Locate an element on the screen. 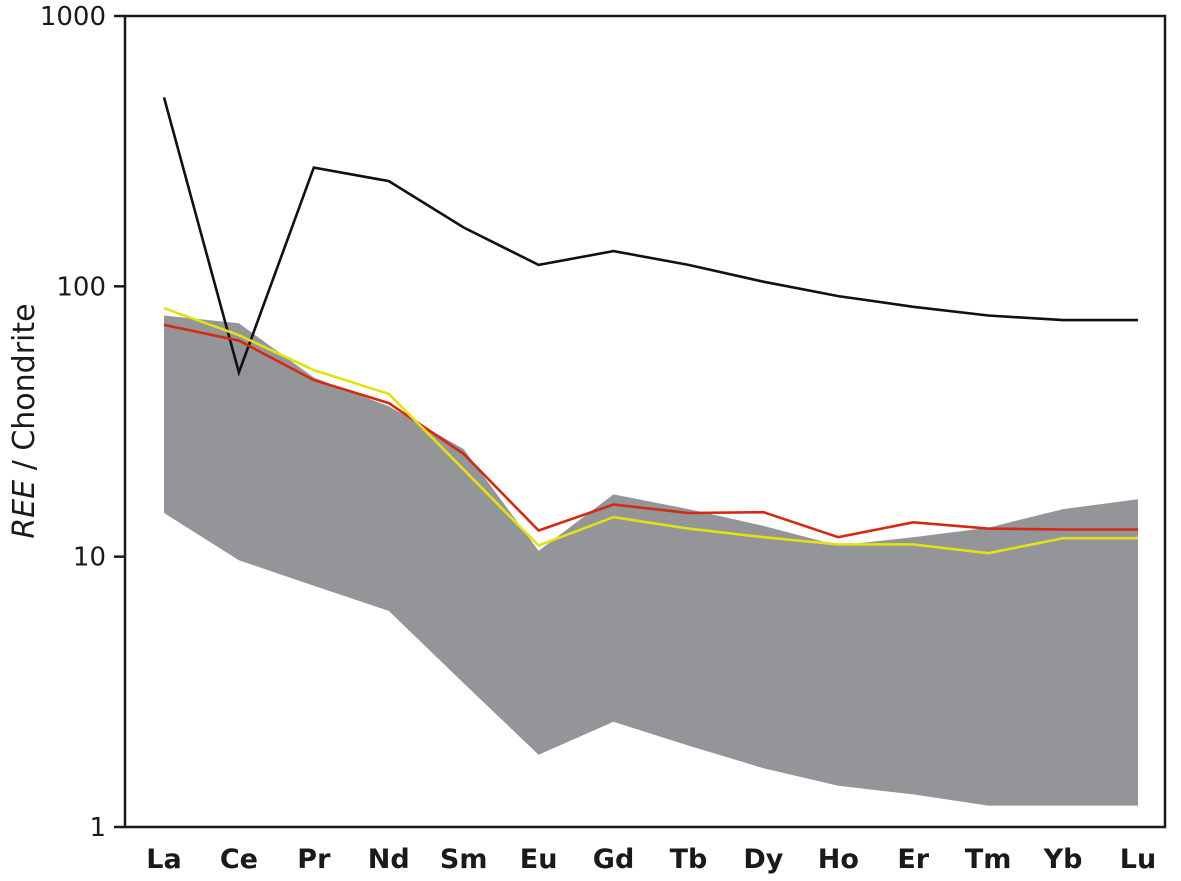 Image resolution: width=1181 pixels, height=881 pixels. x-tick-label: Dy is located at coordinates (763, 859).